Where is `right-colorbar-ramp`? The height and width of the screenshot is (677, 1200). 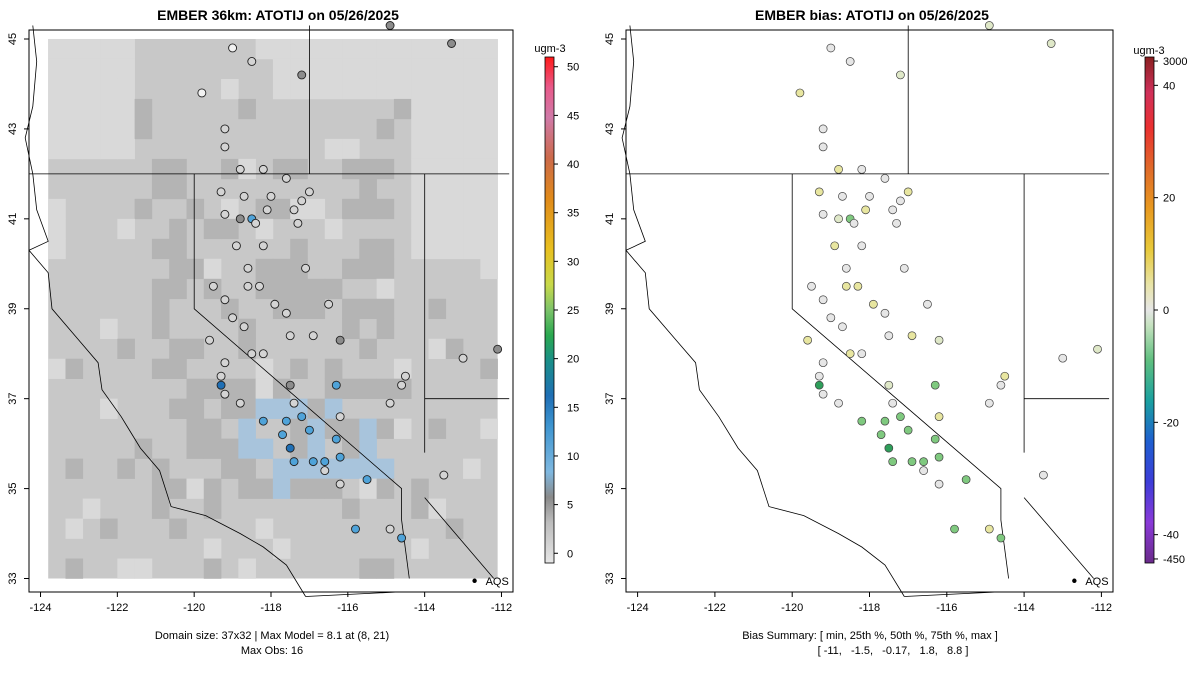
right-colorbar-ramp is located at coordinates (1149, 310).